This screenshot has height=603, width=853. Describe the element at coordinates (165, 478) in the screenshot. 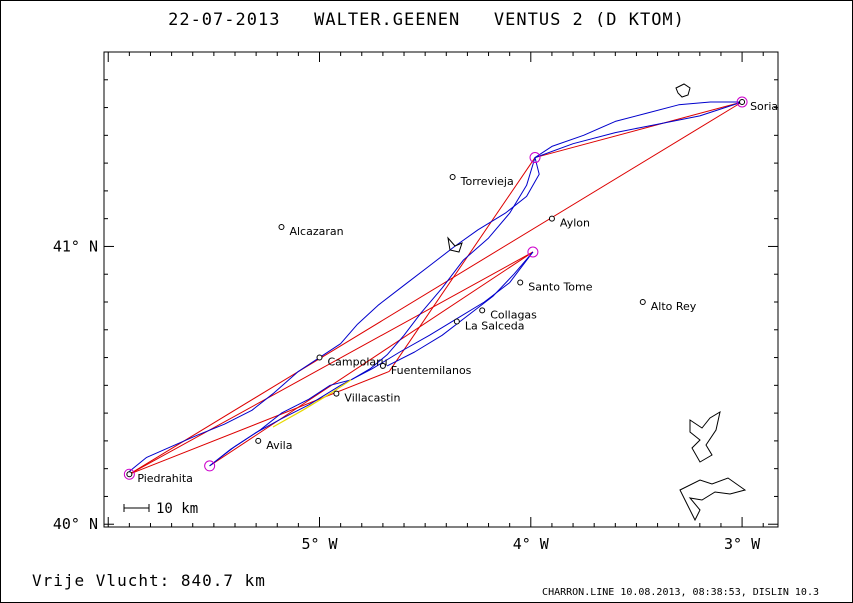

I see `place-label: Piedrahita` at that location.